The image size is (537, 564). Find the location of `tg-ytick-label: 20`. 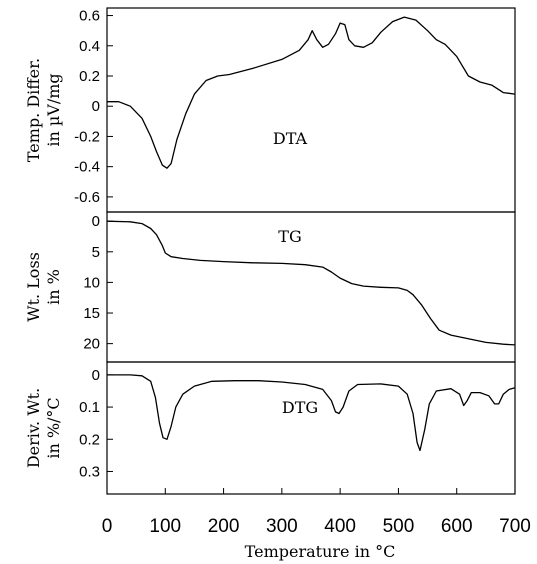

tg-ytick-label: 20 is located at coordinates (91, 344).